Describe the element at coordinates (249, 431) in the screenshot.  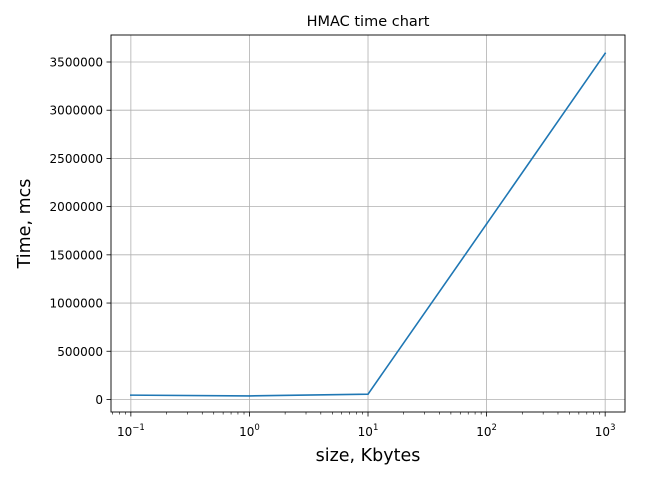
I see `x-tick-label: 10⁰` at that location.